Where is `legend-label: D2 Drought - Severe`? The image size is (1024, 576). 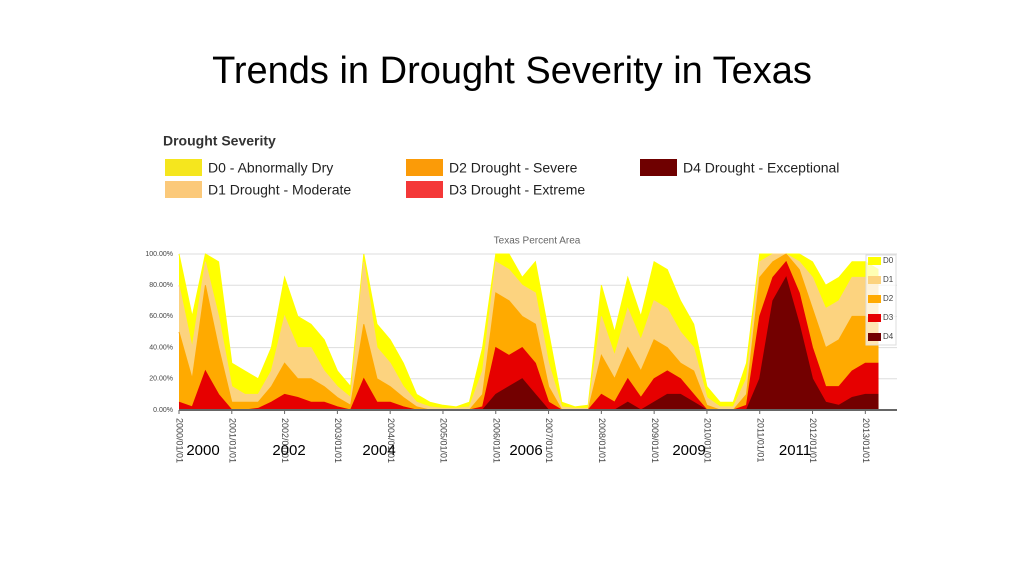
legend-label: D2 Drought - Severe is located at coordinates (513, 168).